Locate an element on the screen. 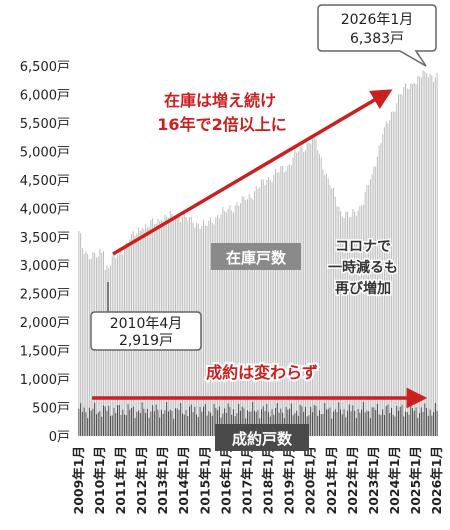  y-tick-label: 6,500戸 is located at coordinates (45, 67).